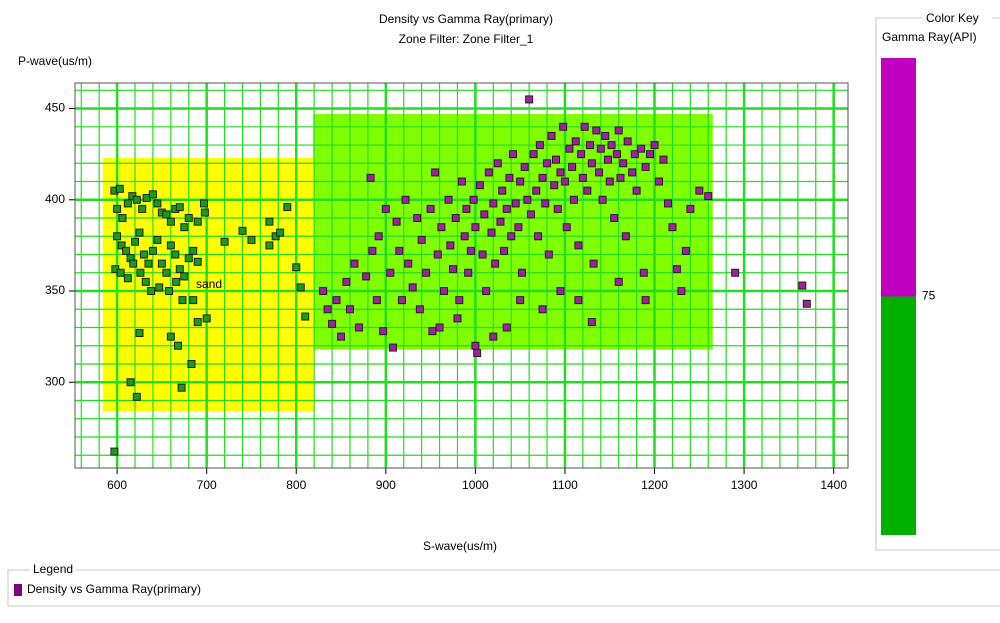  I want to click on legend-title-bg, so click(53, 570).